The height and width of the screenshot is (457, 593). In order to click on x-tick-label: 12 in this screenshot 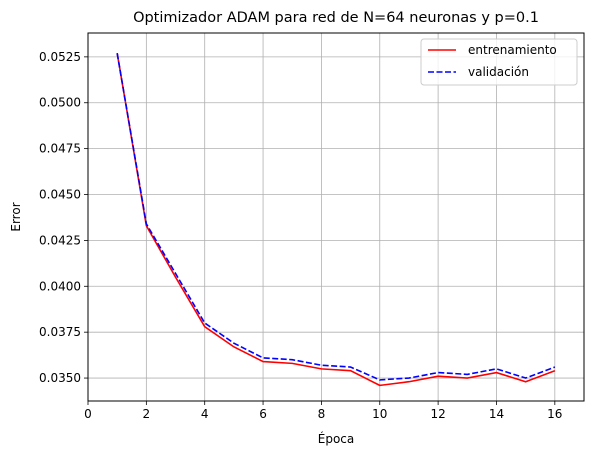, I will do `click(437, 414)`.